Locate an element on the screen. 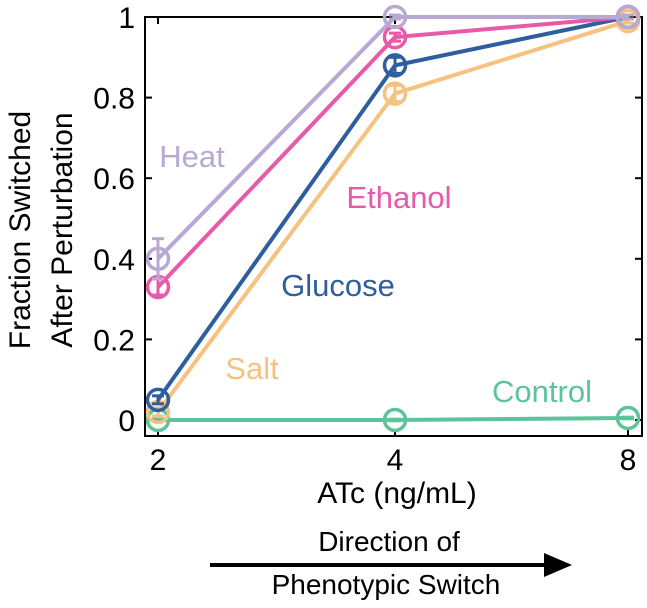 The image size is (647, 608). series-label-salt: Salt is located at coordinates (252, 368).